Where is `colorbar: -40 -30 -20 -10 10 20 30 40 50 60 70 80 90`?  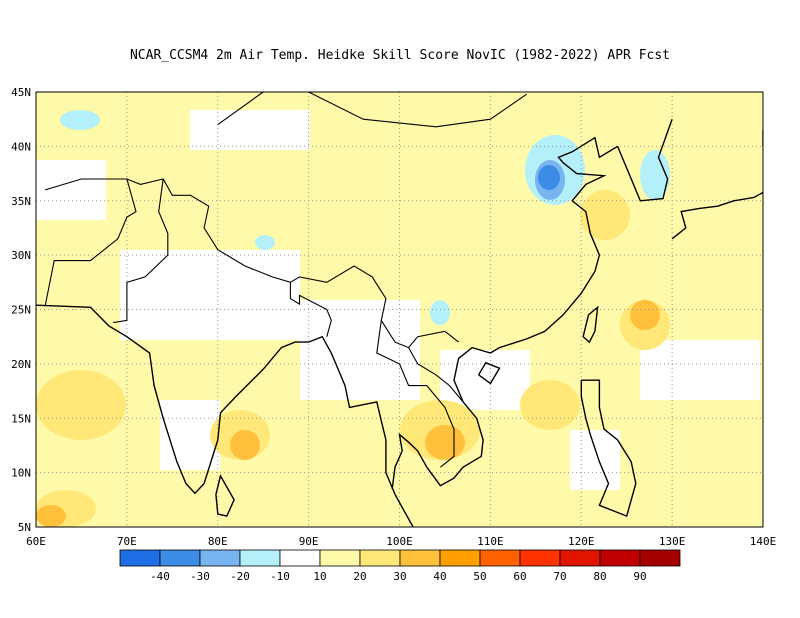 colorbar: -40 -30 -20 -10 10 20 30 40 50 60 70 80 90 is located at coordinates (400, 566).